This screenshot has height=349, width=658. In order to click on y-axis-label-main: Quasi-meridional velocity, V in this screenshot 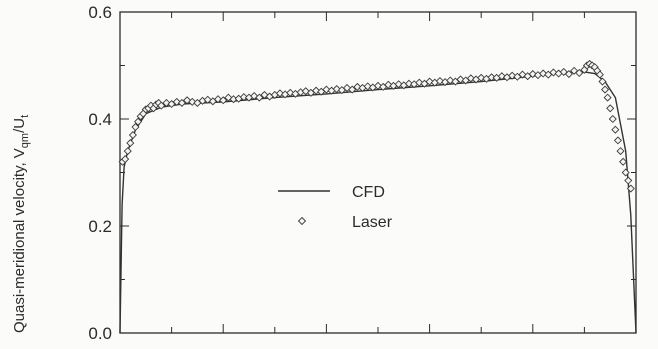, I will do `click(19, 240)`.